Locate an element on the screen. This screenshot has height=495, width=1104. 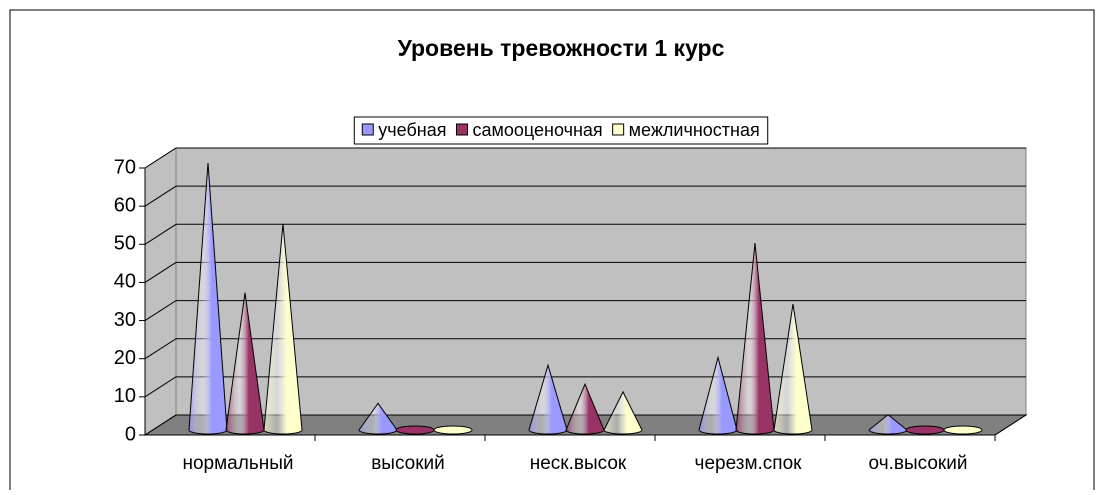
x-axis-depth is located at coordinates (1010, 425).